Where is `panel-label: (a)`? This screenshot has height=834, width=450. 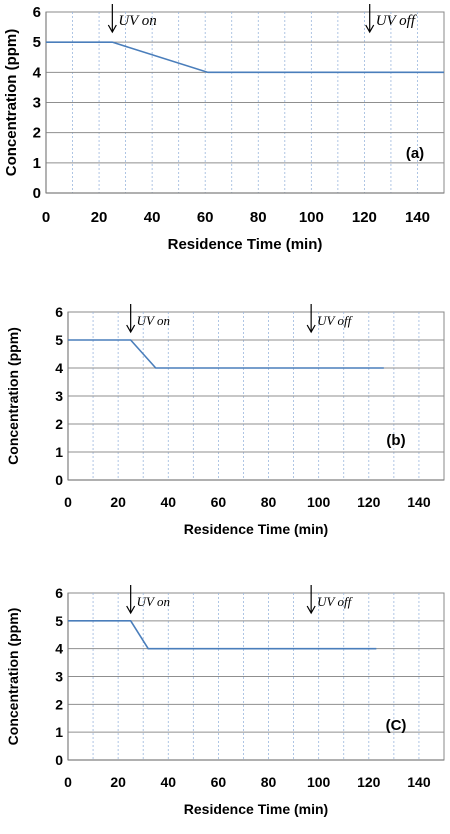 panel-label: (a) is located at coordinates (415, 153).